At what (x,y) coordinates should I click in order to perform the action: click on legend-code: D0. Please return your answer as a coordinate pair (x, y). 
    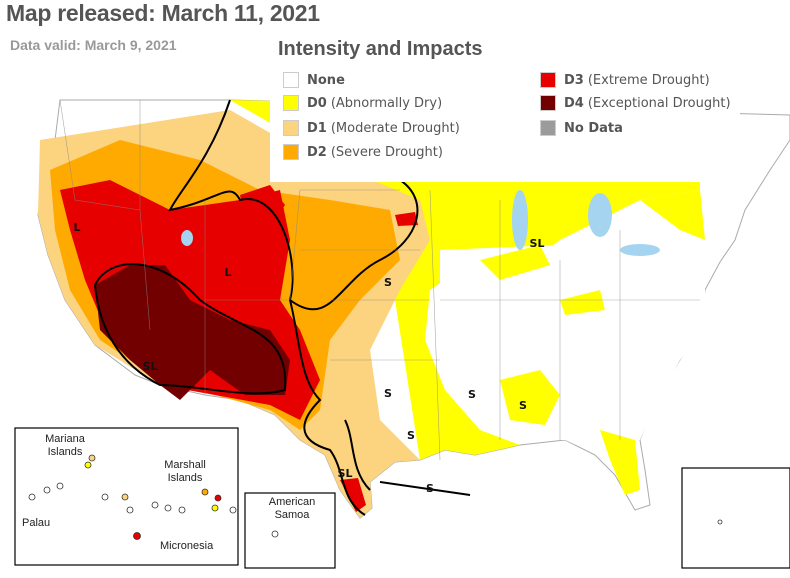
    Looking at the image, I should click on (317, 103).